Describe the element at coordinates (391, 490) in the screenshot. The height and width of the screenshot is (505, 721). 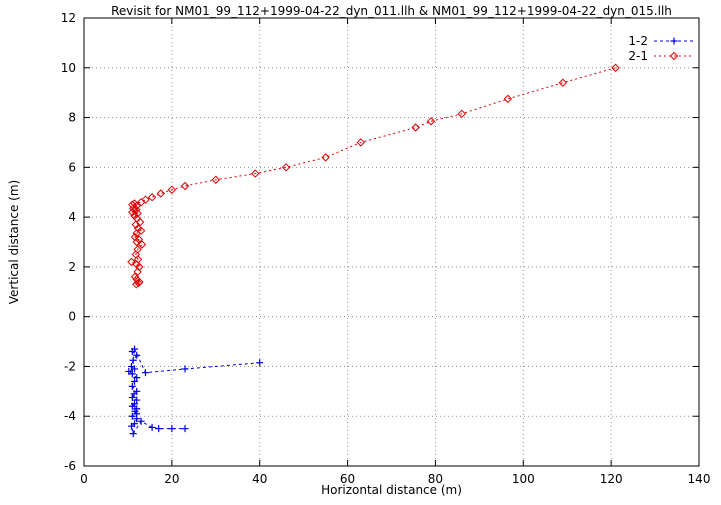
I see `x-axis-label: Horizontal distance (m)` at that location.